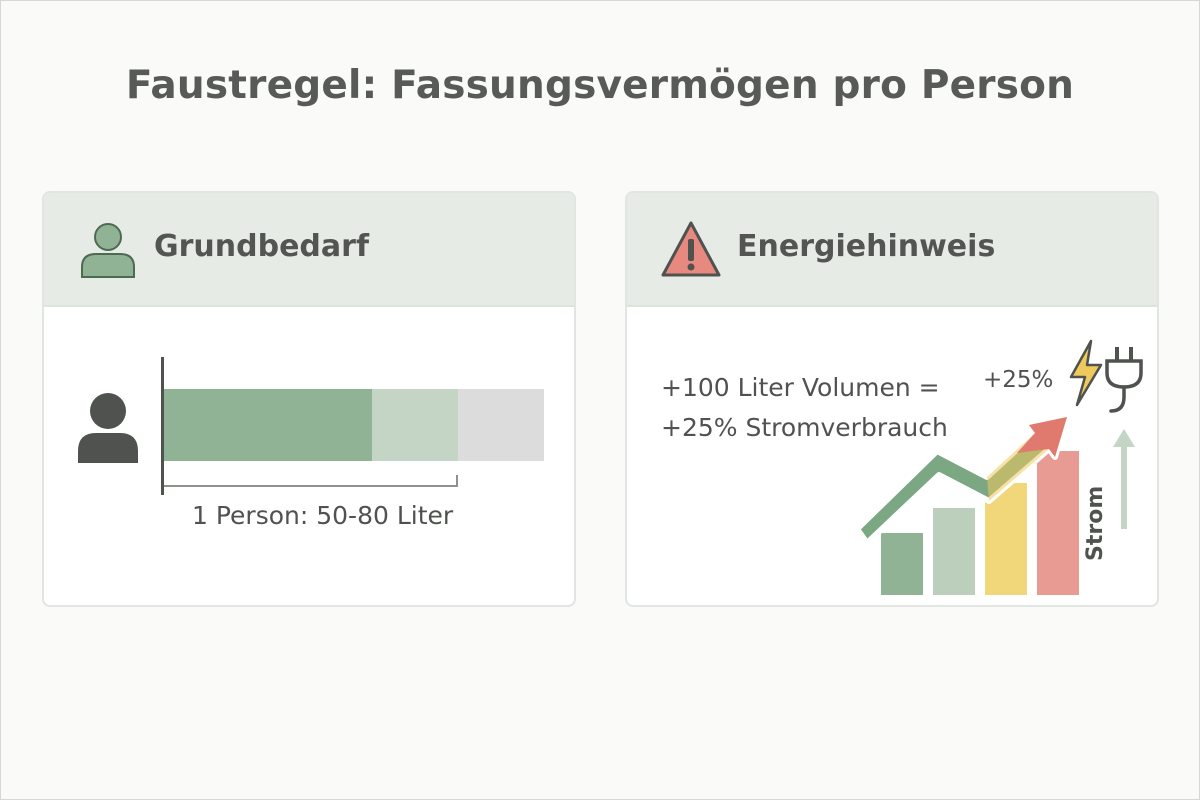  Describe the element at coordinates (311, 481) in the screenshot. I see `range-bracket` at that location.